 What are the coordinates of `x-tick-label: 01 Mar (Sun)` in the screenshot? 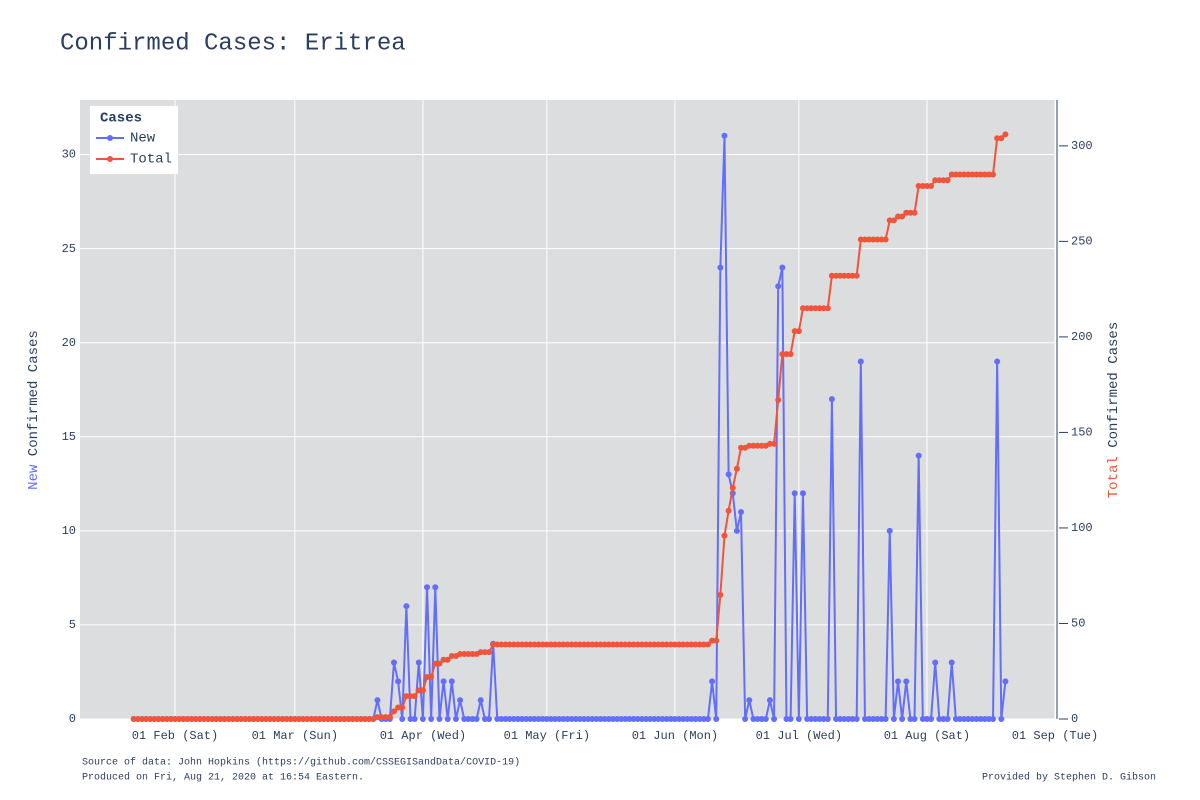 It's located at (295, 736).